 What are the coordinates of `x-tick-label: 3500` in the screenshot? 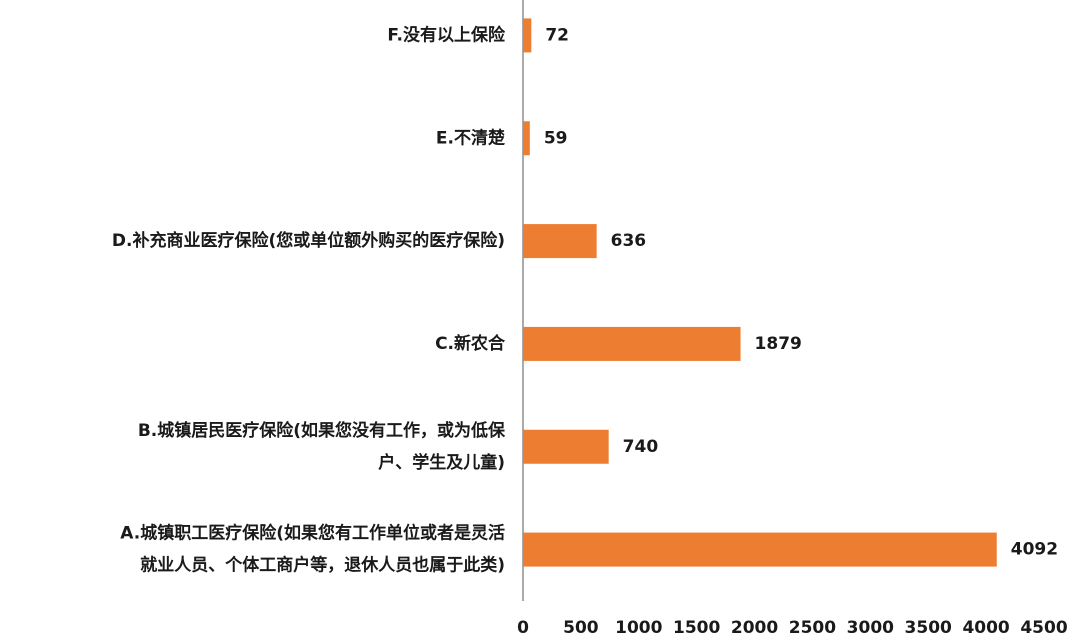 It's located at (928, 628).